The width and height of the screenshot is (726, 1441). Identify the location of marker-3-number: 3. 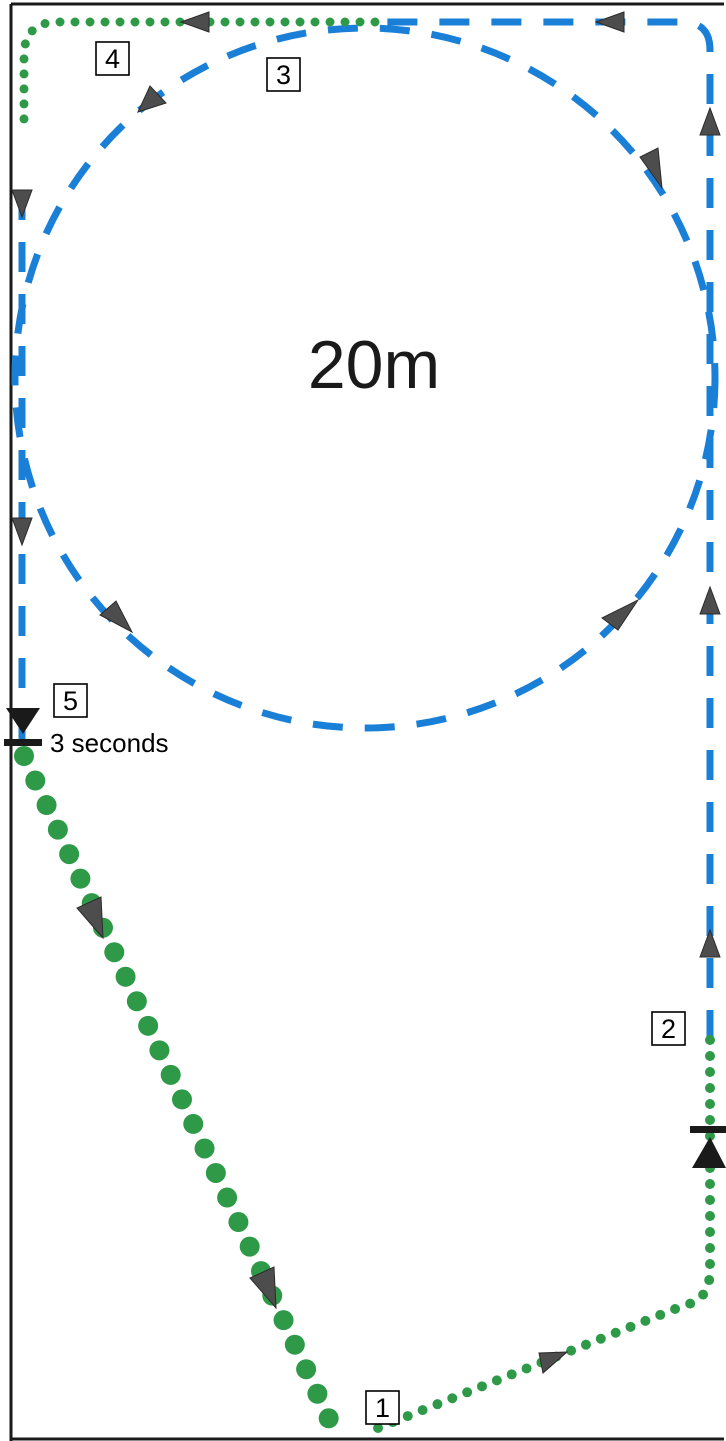
(283, 75).